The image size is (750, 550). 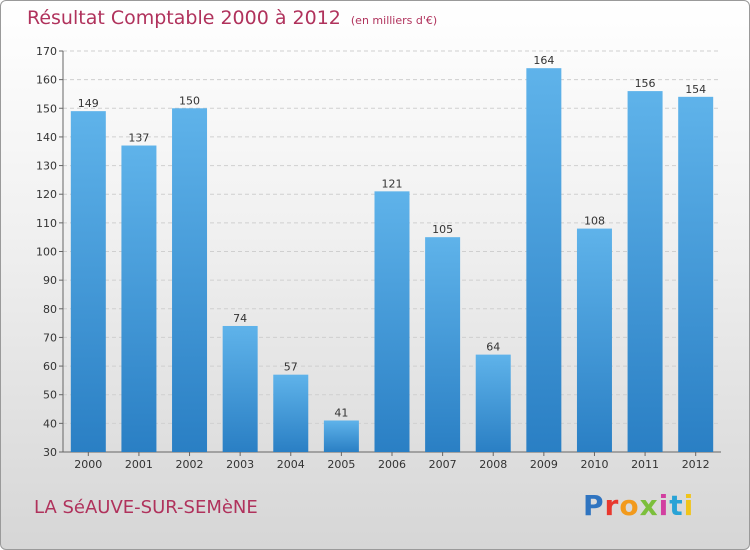 I want to click on x-tick-label: 2002, so click(x=190, y=464).